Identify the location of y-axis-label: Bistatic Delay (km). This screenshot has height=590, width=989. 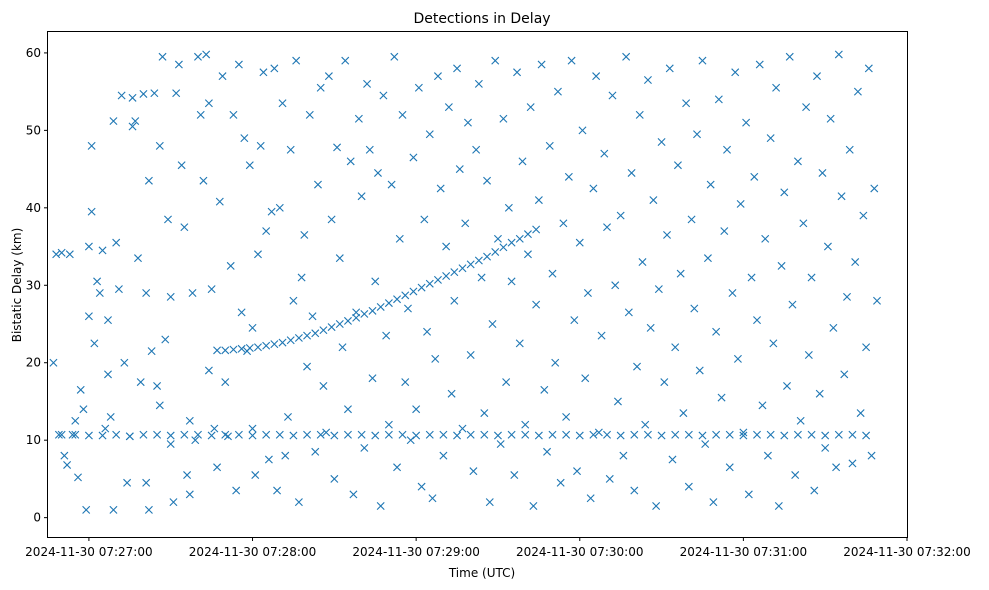
(17, 285).